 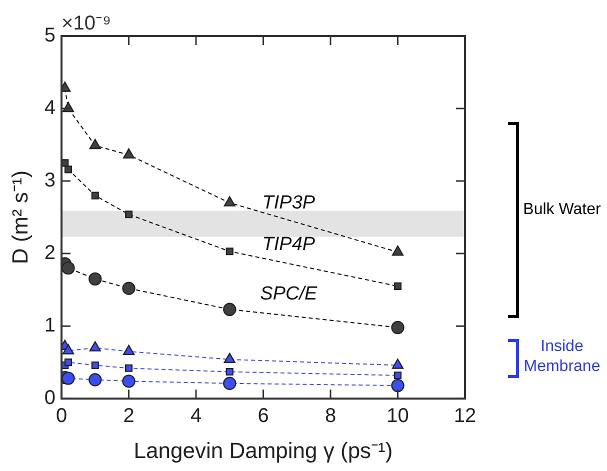 What do you see at coordinates (50, 108) in the screenshot?
I see `y-tick-label: 4` at bounding box center [50, 108].